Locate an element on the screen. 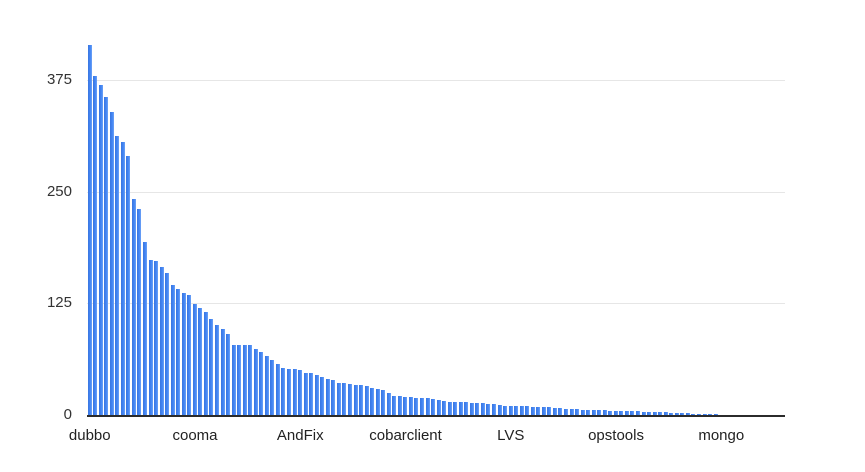  x-axis-tick-label: LVS is located at coordinates (511, 435).